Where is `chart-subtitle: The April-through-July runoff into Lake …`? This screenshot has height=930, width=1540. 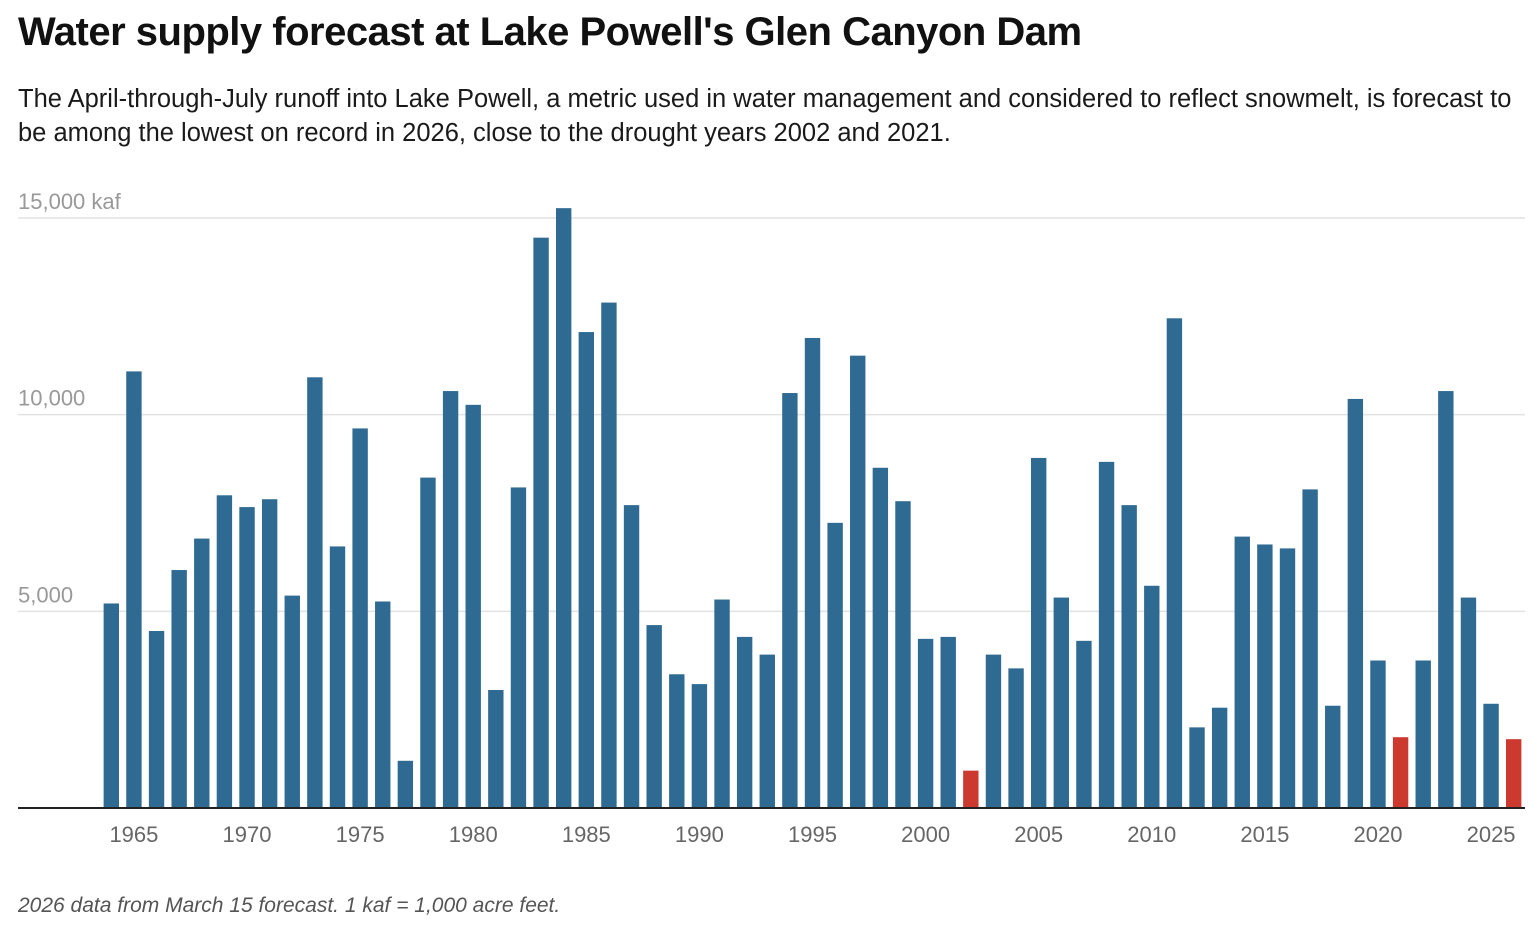
chart-subtitle: The April-through-July runoff into Lake … is located at coordinates (765, 116).